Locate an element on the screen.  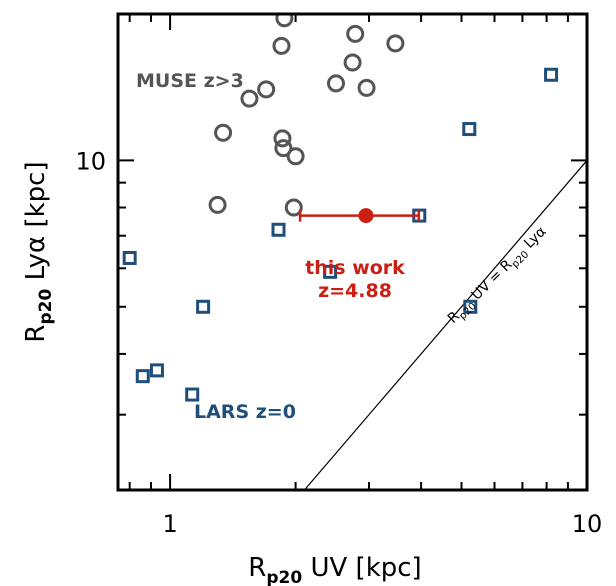
this-work-annotation: this work is located at coordinates (355, 268).